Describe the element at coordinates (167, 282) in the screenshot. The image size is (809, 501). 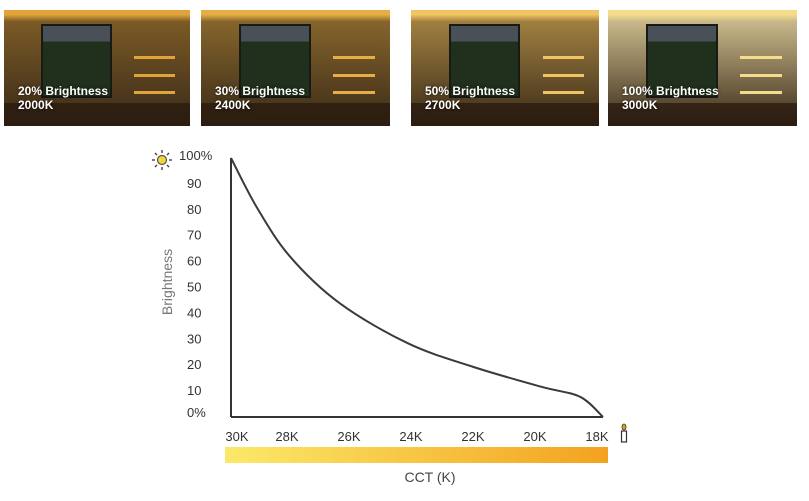
I see `y-axis-label: Brightness` at that location.